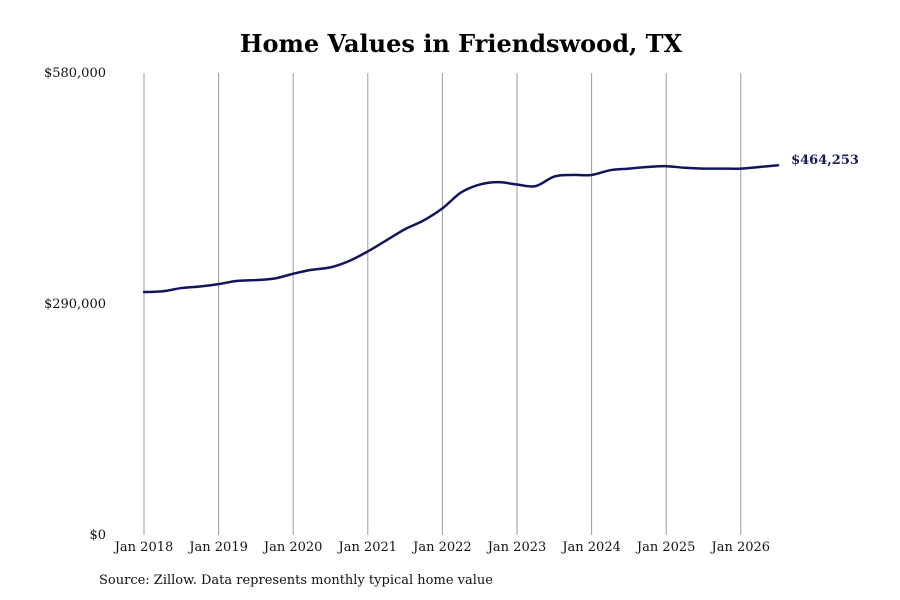  Describe the element at coordinates (665, 547) in the screenshot. I see `x-tick-label: Jan 2025` at that location.